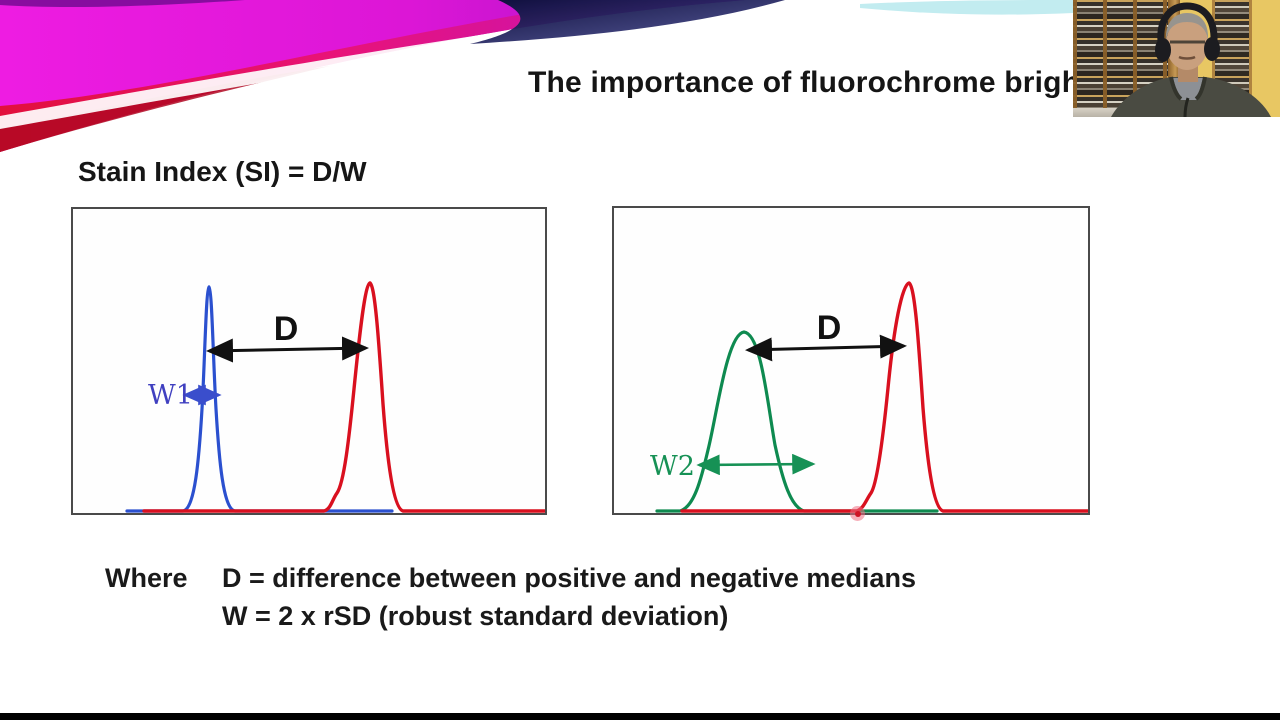 The width and height of the screenshot is (1280, 720). What do you see at coordinates (259, 399) in the screenshot?
I see `negative-peak-curve-blue` at bounding box center [259, 399].